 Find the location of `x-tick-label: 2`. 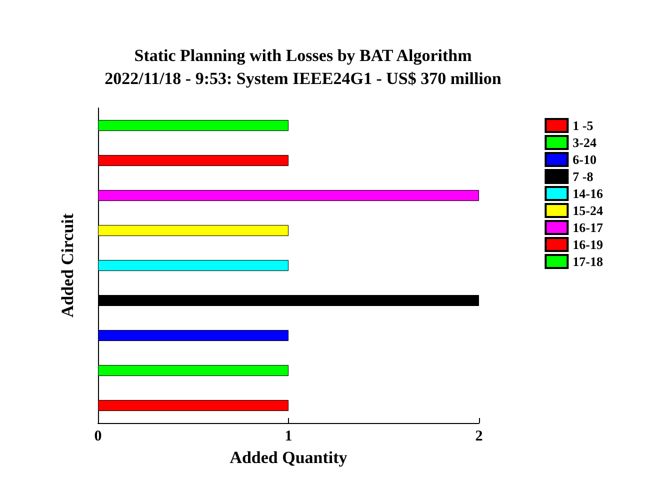

x-tick-label: 2 is located at coordinates (479, 436).